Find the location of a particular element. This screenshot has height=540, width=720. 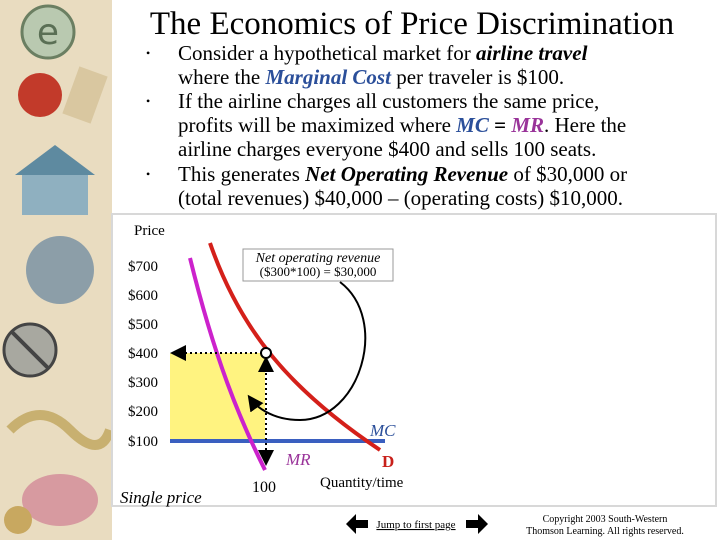

text-segment: This generates is located at coordinates (241, 174).